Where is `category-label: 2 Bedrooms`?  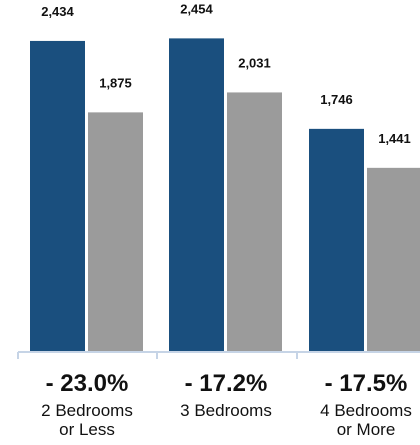 category-label: 2 Bedrooms is located at coordinates (87, 410).